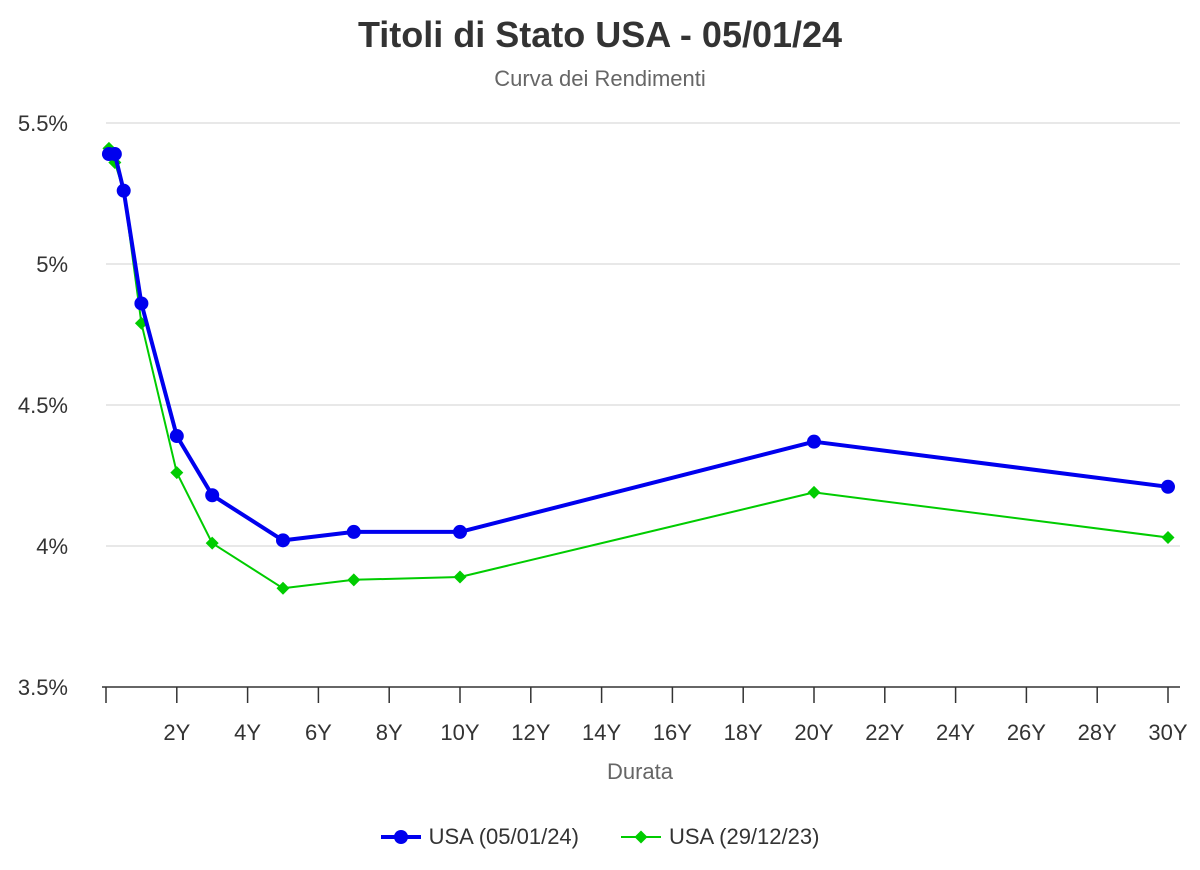 Image resolution: width=1200 pixels, height=870 pixels. What do you see at coordinates (640, 771) in the screenshot?
I see `x-axis-label: Durata` at bounding box center [640, 771].